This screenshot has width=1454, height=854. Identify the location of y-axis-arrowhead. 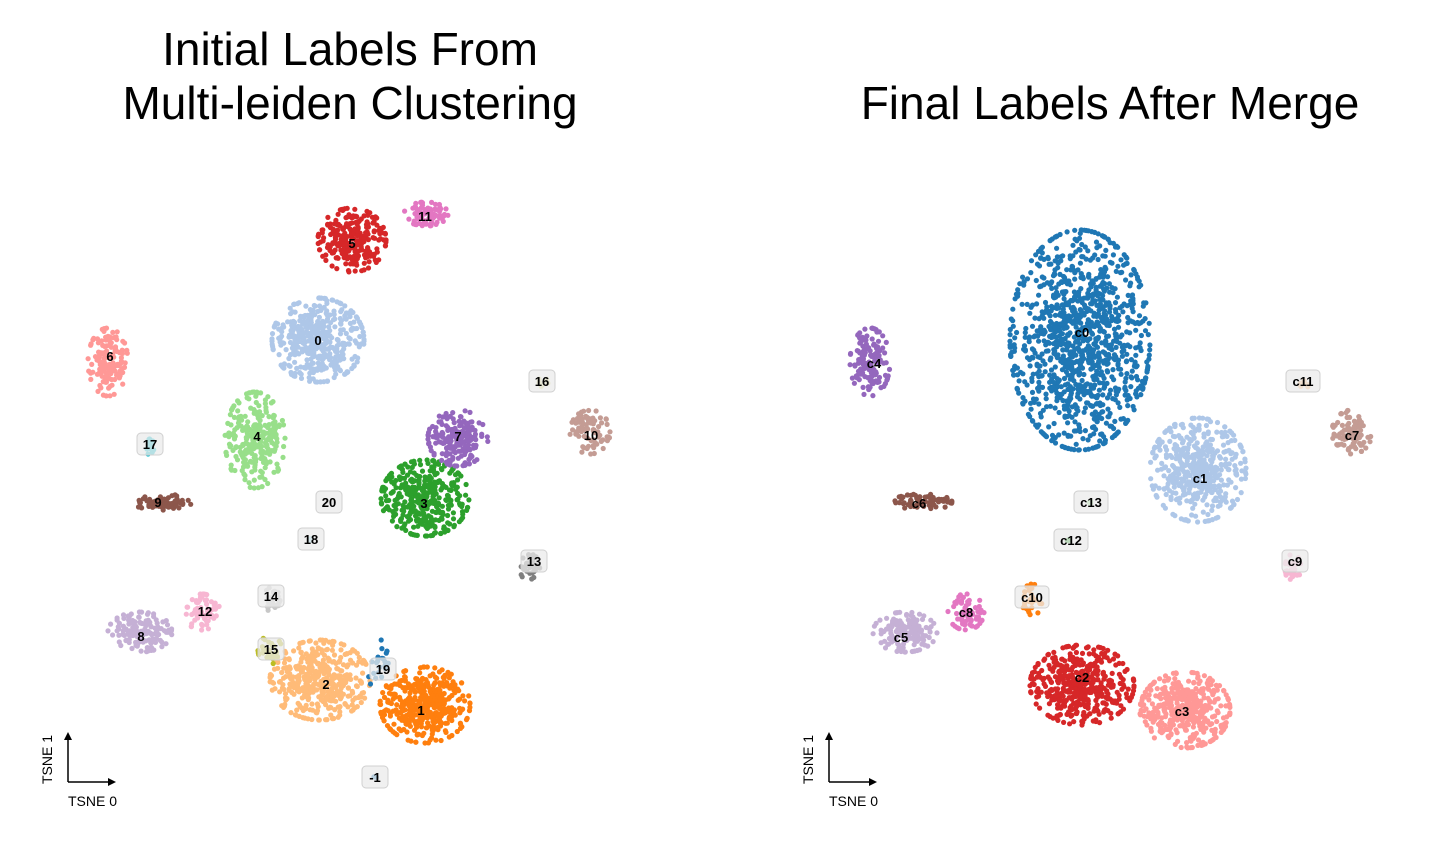
(68, 736).